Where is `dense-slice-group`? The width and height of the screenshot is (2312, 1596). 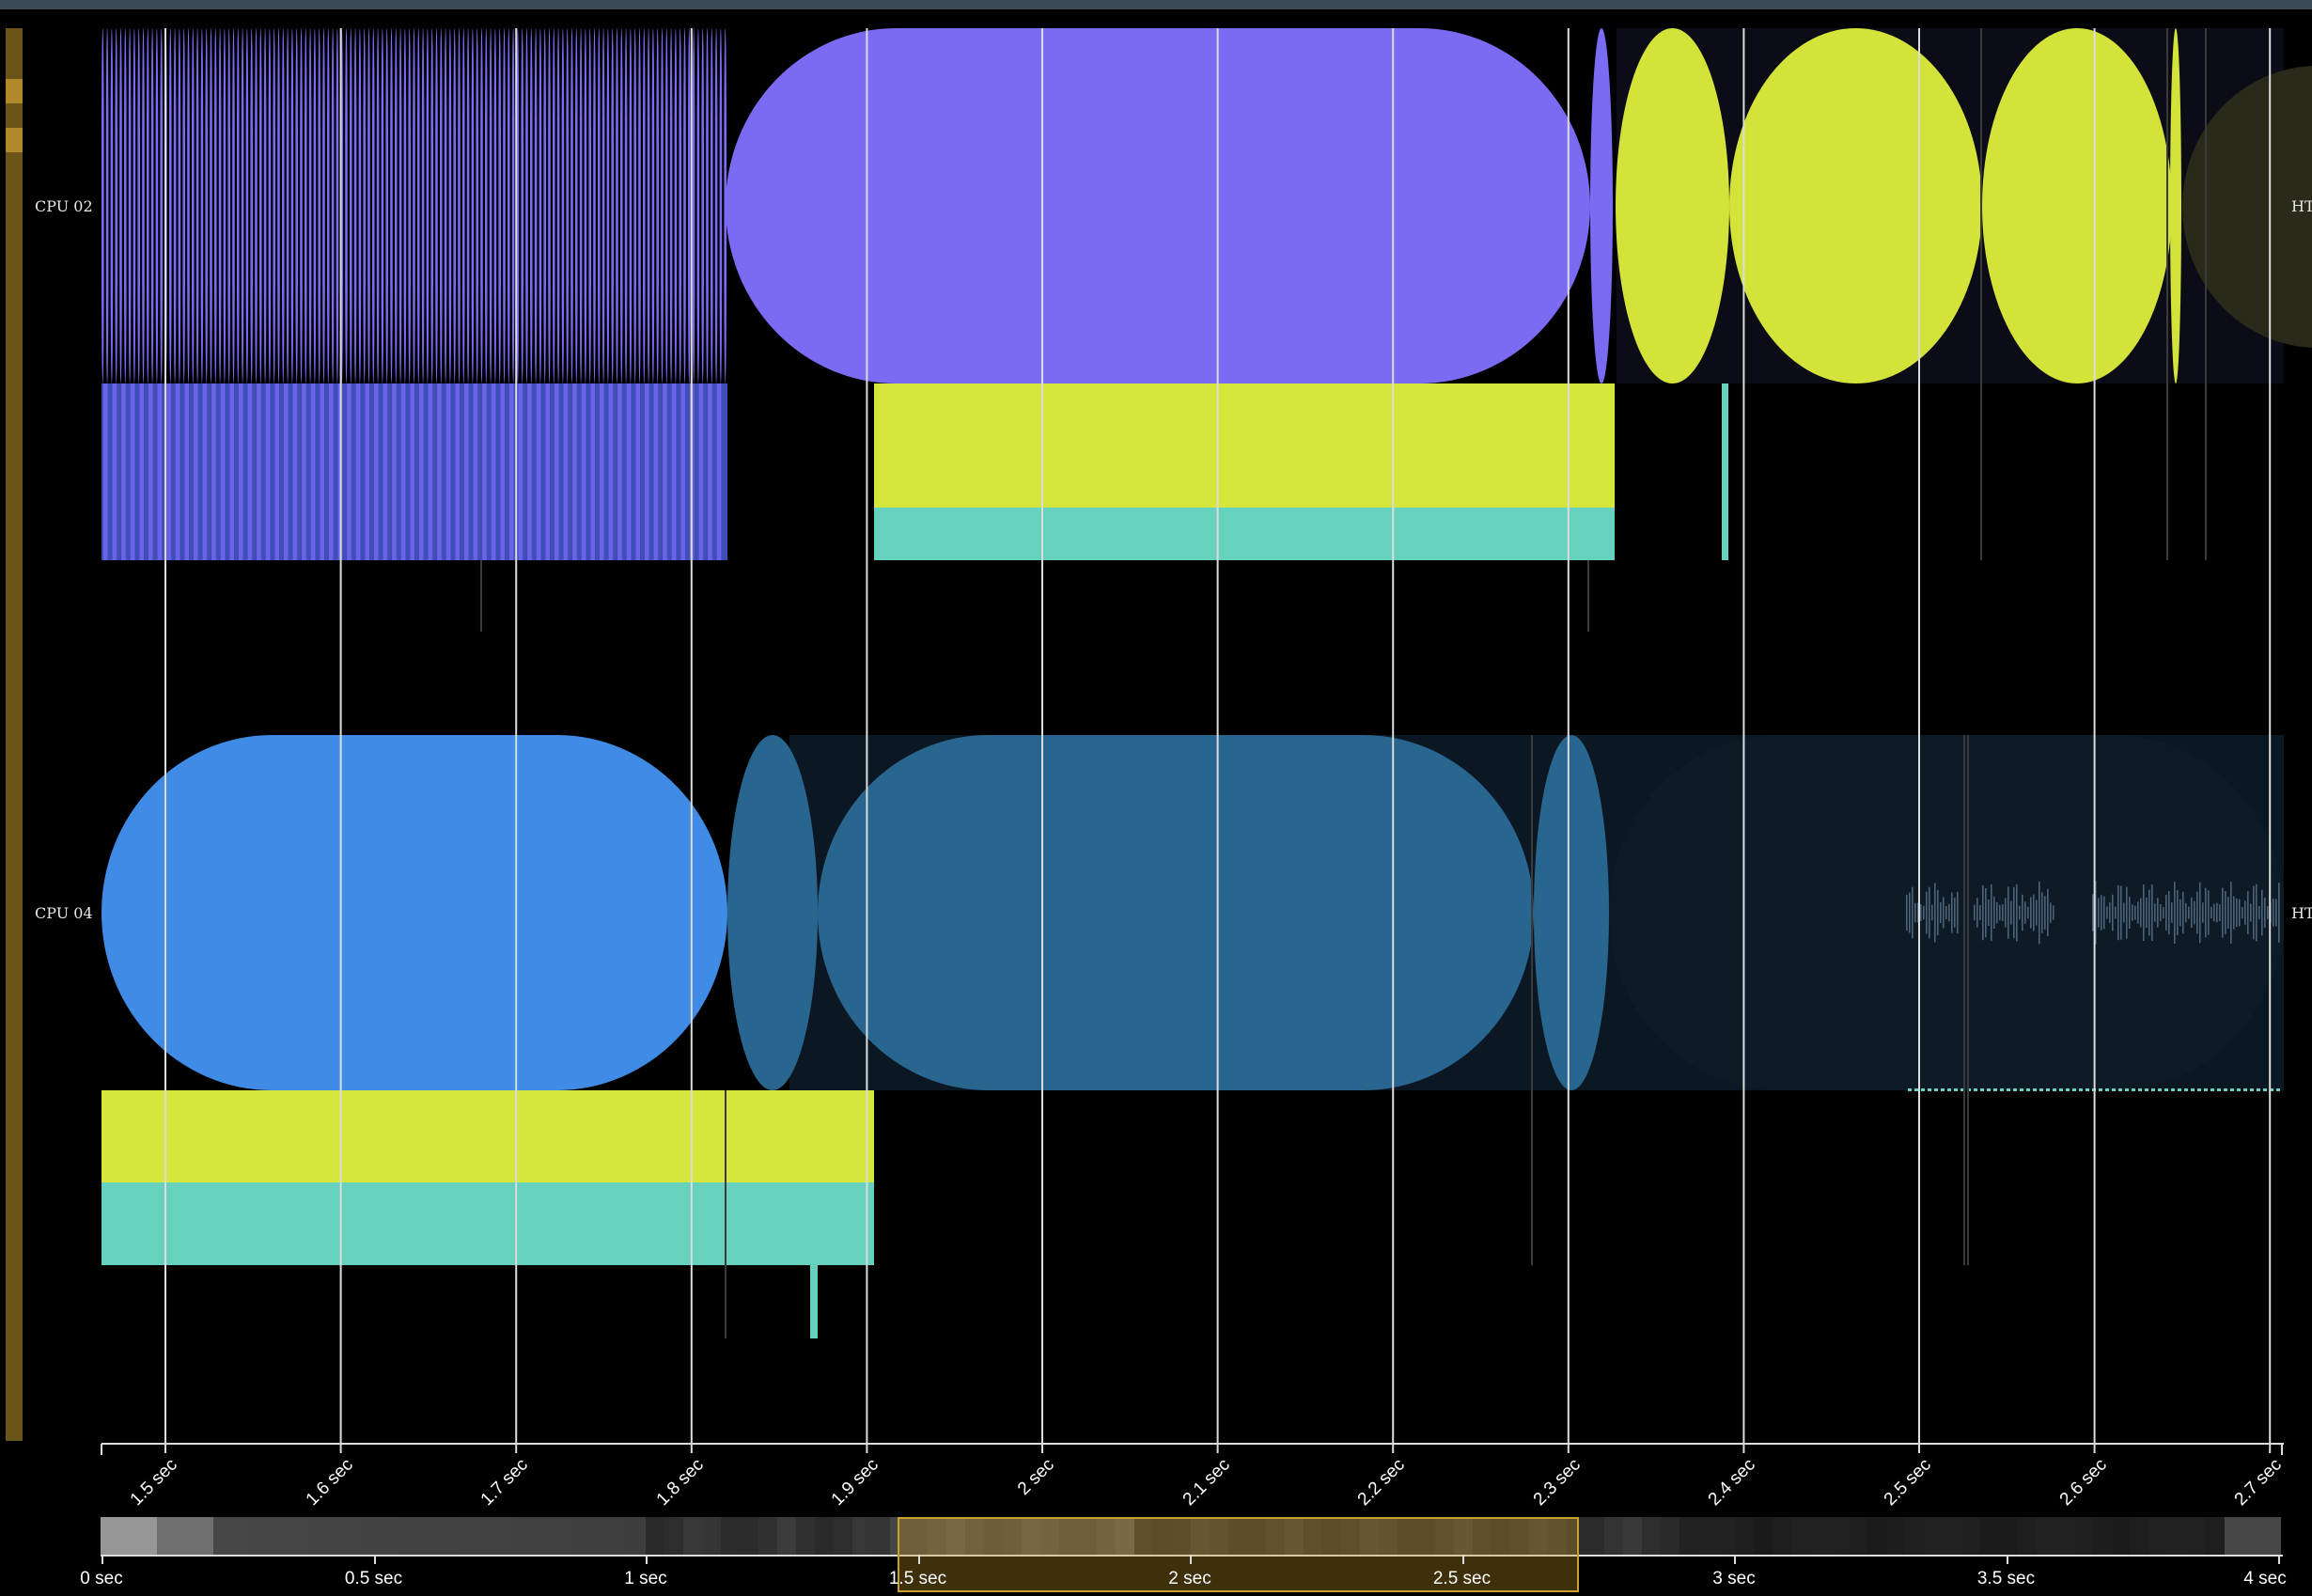 dense-slice-group is located at coordinates (414, 205).